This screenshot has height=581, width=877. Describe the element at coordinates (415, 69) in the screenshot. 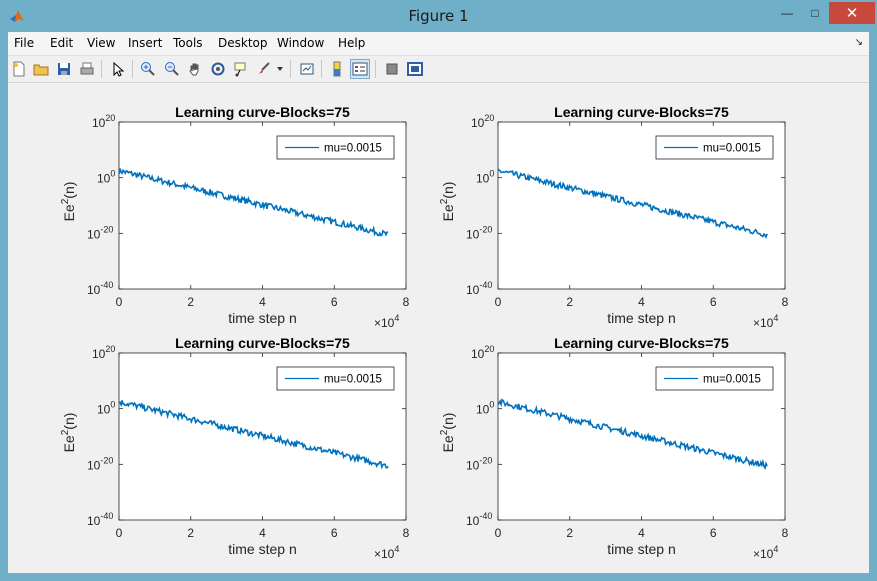

I see `show-plot-tools-button` at that location.